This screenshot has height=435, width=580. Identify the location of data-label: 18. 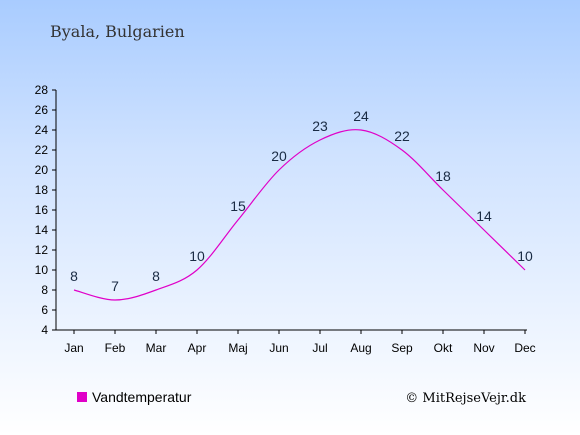
(443, 176).